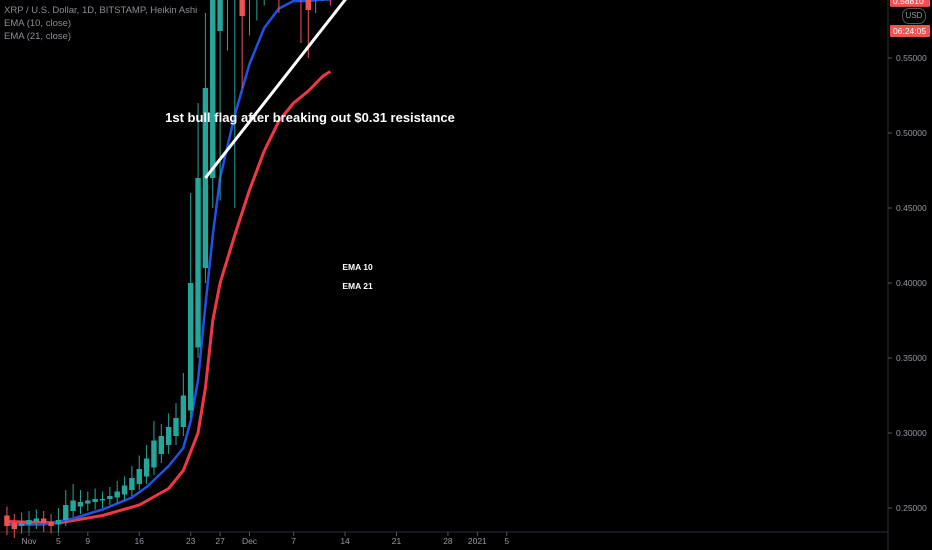 The width and height of the screenshot is (932, 550). I want to click on ema10-label: EMA 10, so click(357, 267).